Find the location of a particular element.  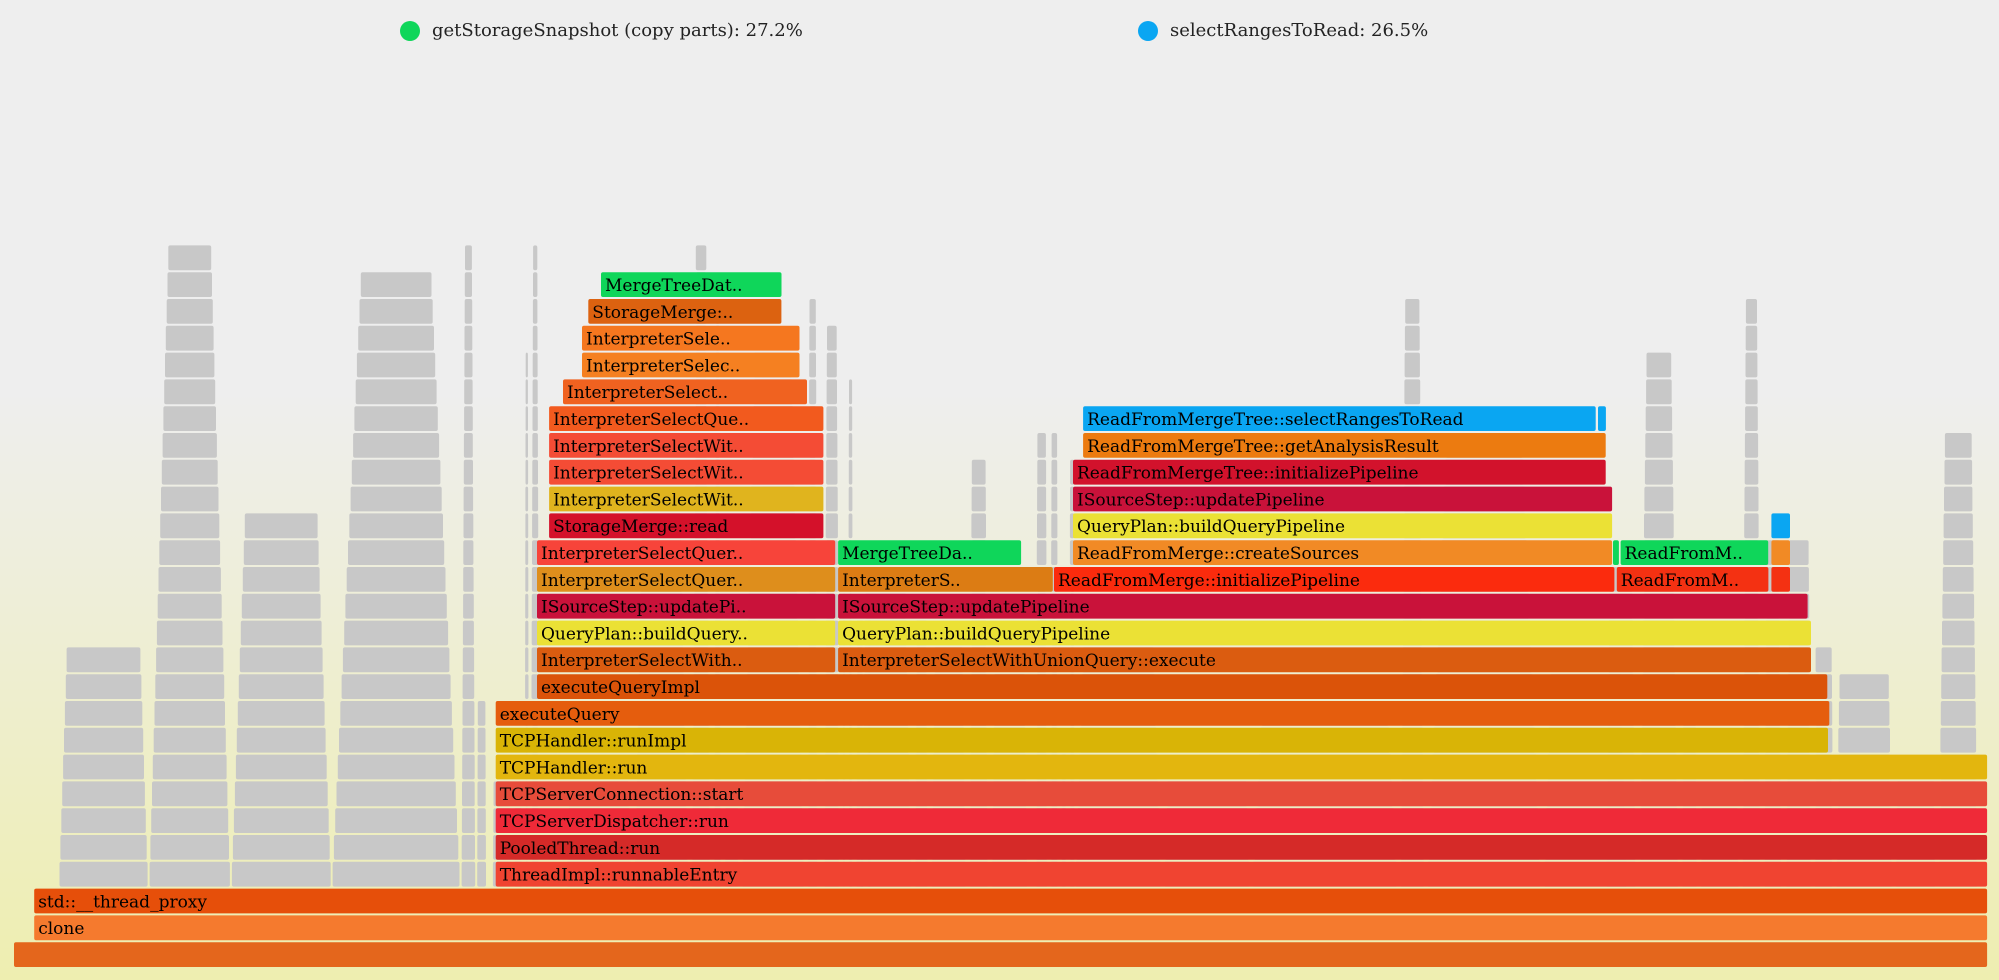

flame-frame: InterpreterSelectWith.. is located at coordinates (686, 660).